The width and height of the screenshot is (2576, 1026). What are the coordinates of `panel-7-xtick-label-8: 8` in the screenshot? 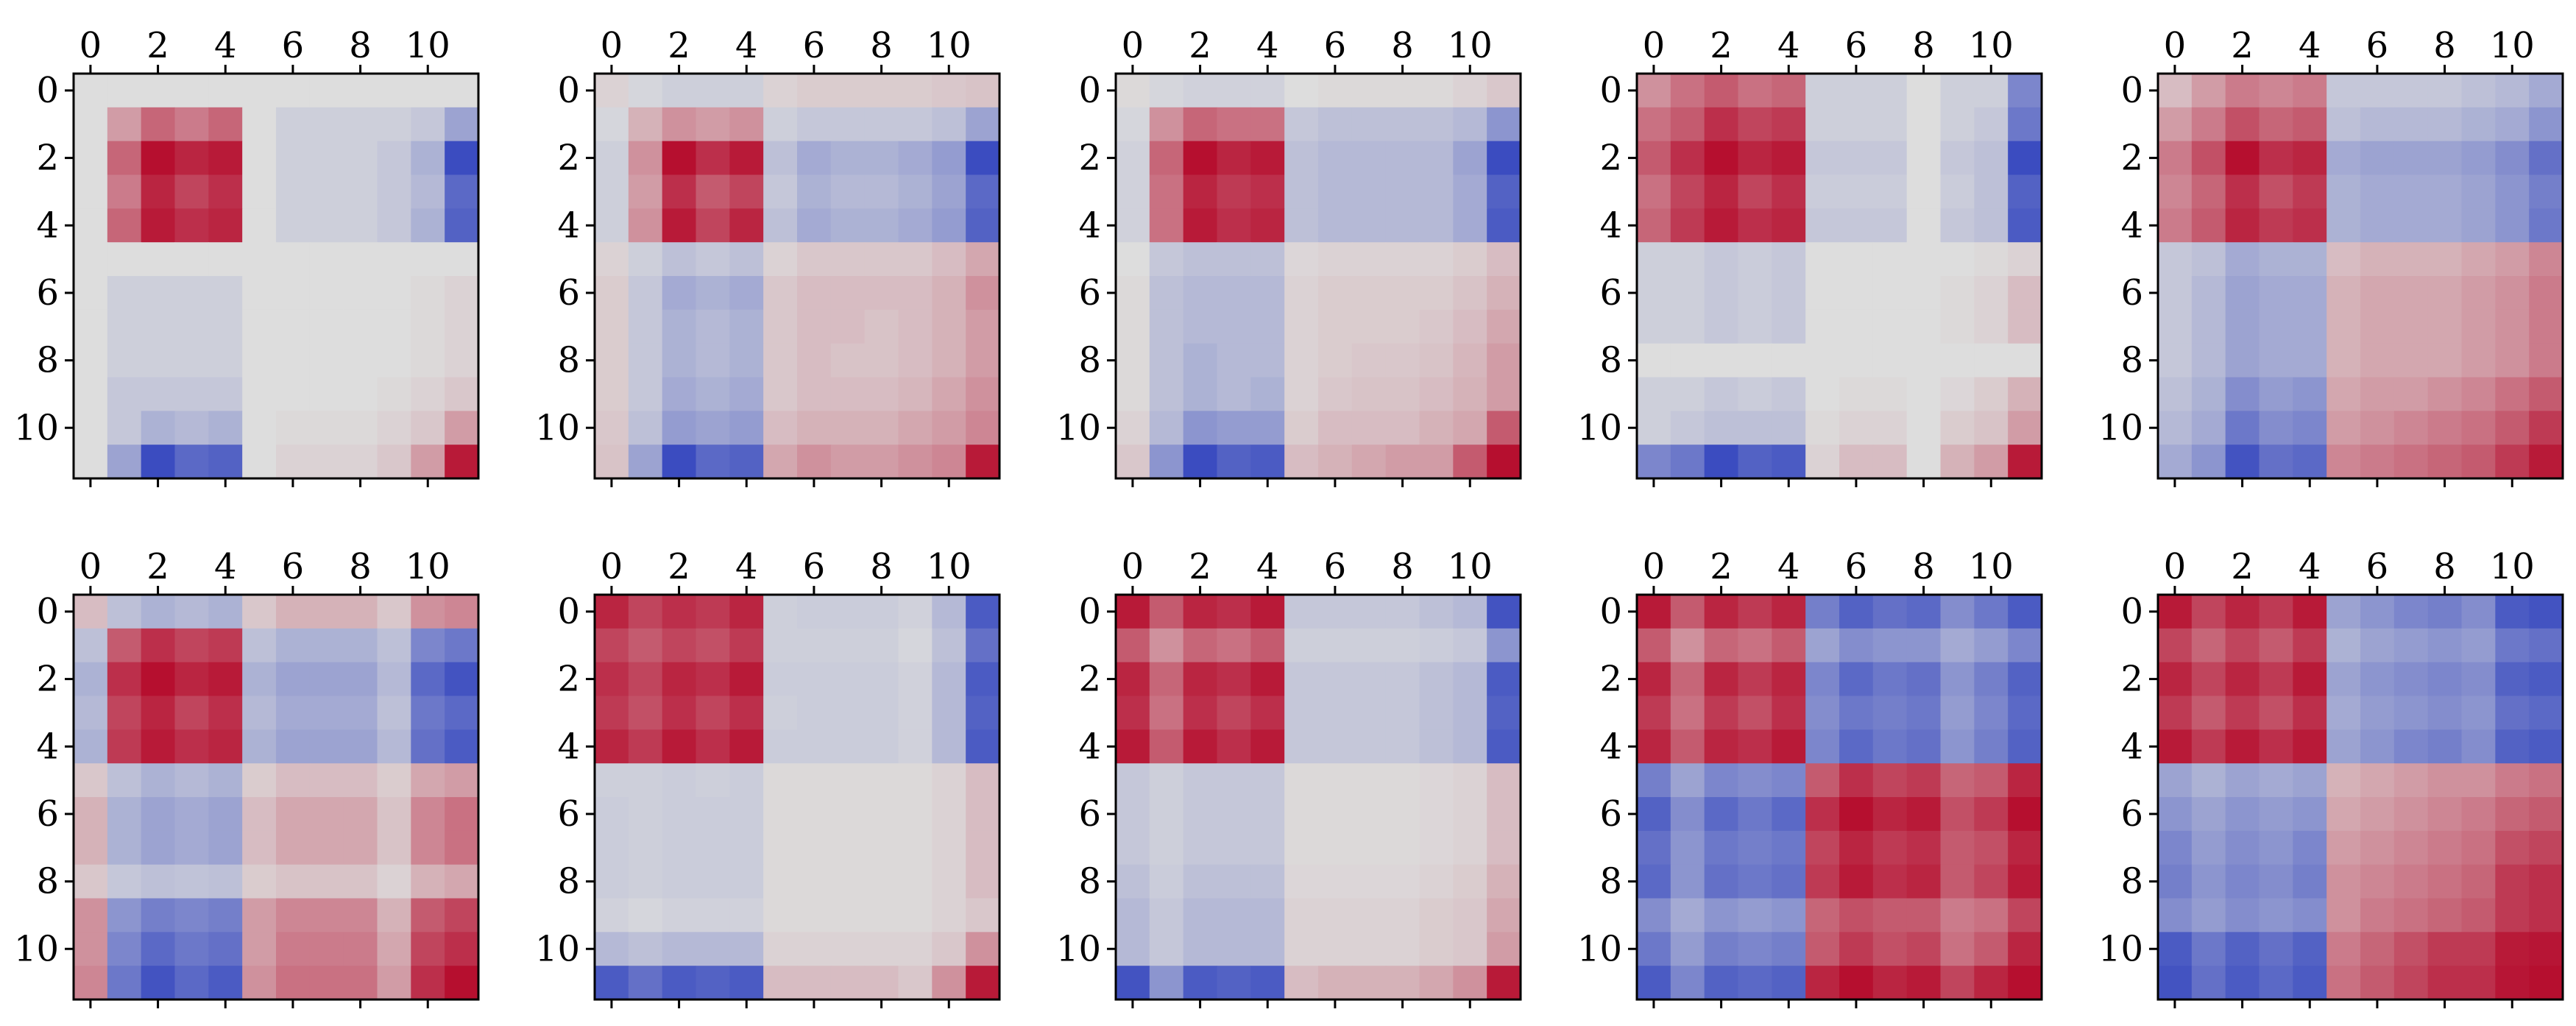 It's located at (882, 566).